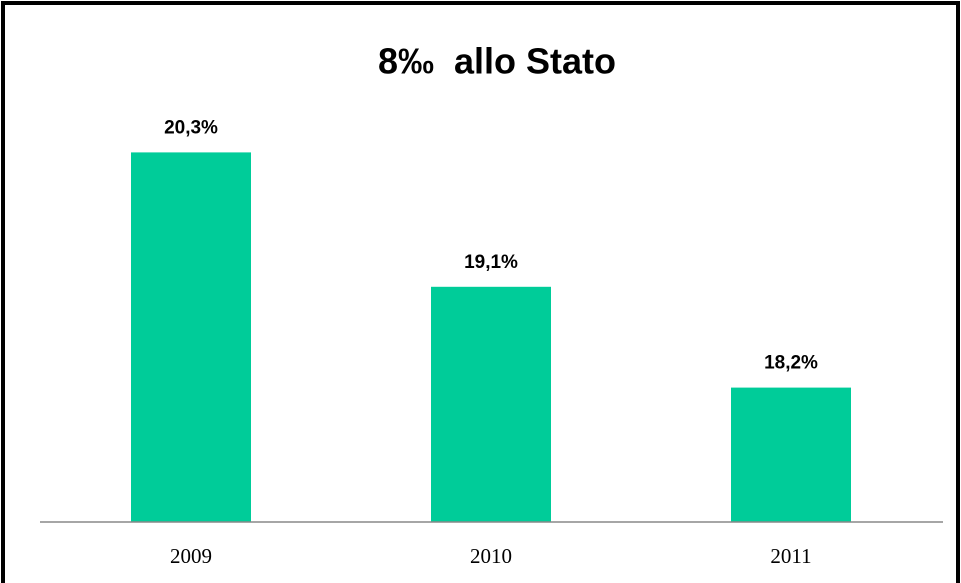  Describe the element at coordinates (191, 127) in the screenshot. I see `data-label: 20,3%` at that location.